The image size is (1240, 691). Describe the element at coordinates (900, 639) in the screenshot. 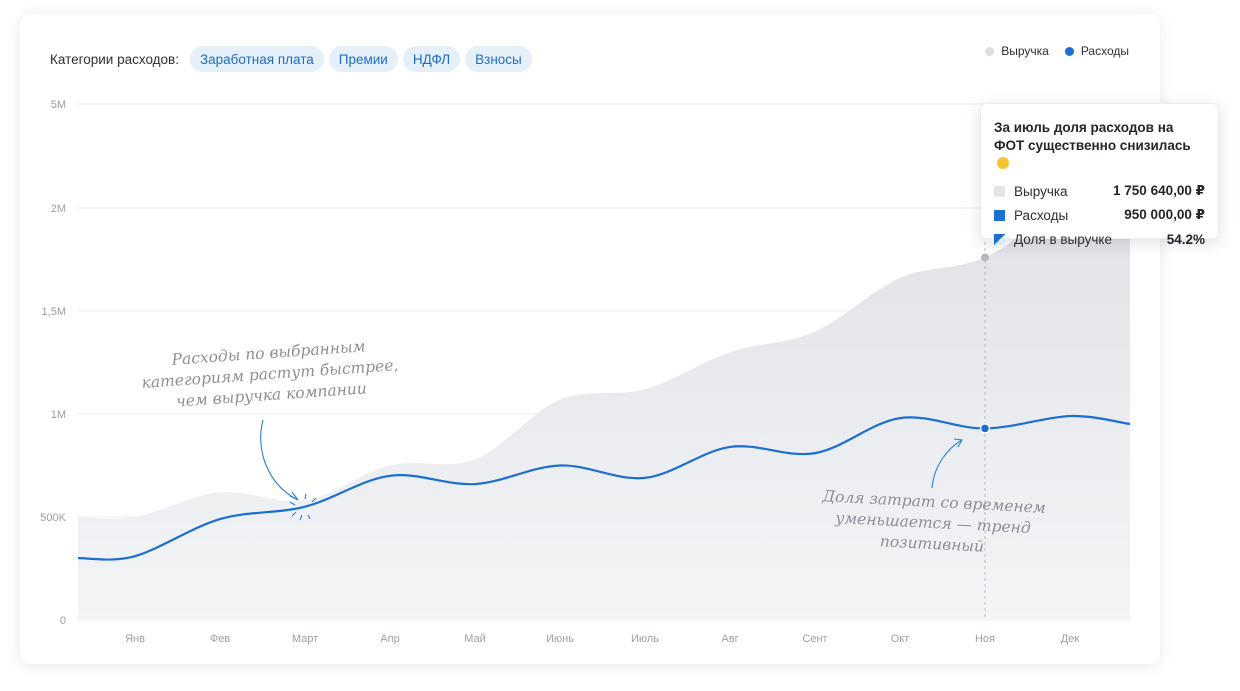

I see `x-tick-label: Окт` at that location.